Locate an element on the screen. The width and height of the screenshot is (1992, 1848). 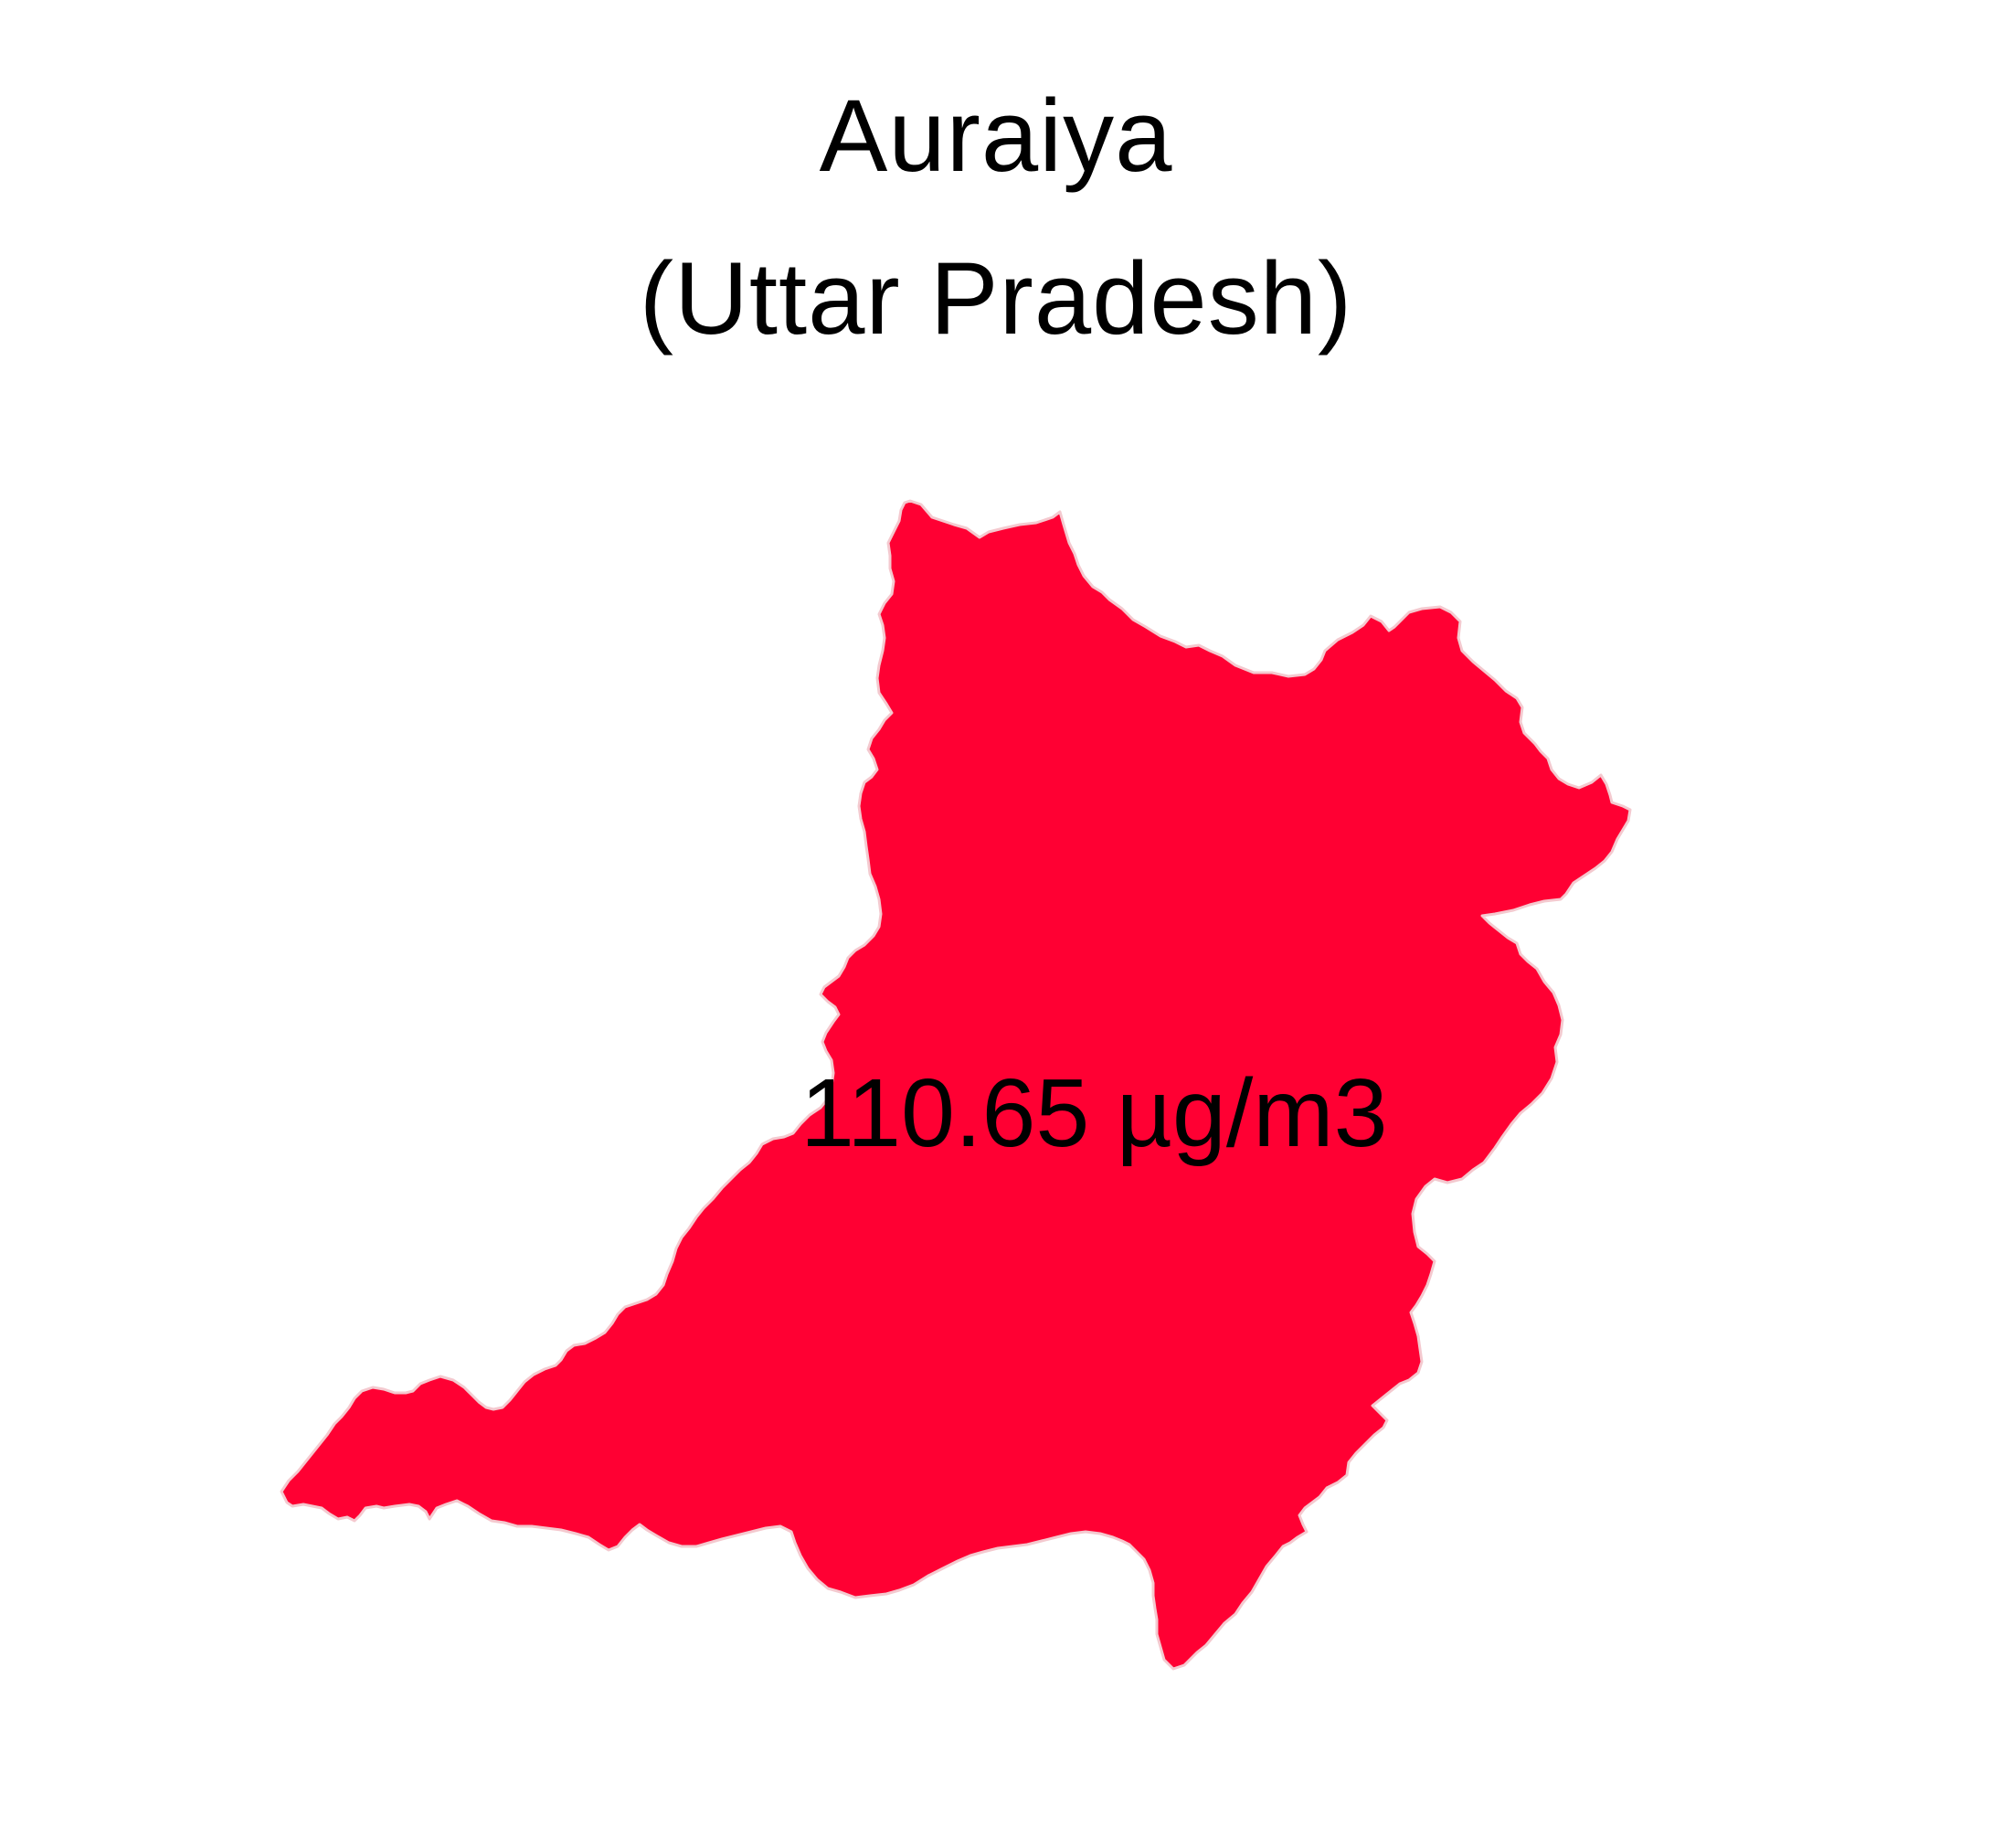
district-name-title: Auraiya is located at coordinates (996, 136).